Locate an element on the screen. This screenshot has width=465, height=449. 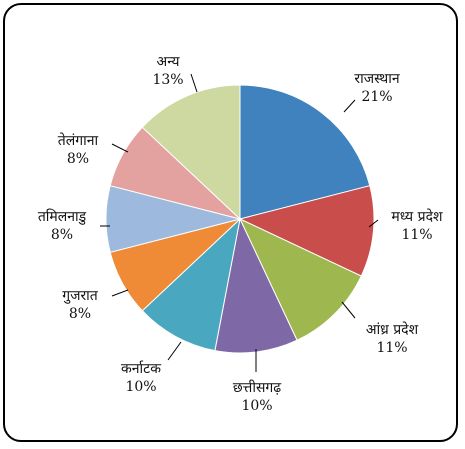
slice-category-label: मध्य प्रदेश is located at coordinates (417, 216).